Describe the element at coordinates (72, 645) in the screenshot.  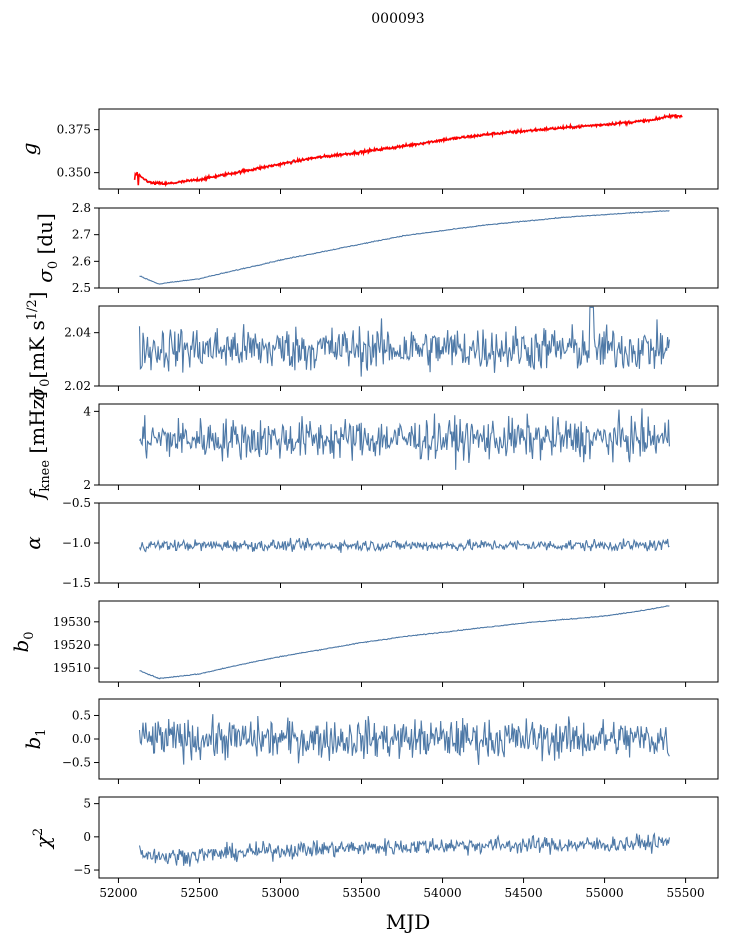
I see `y-tick-label: 19520` at that location.